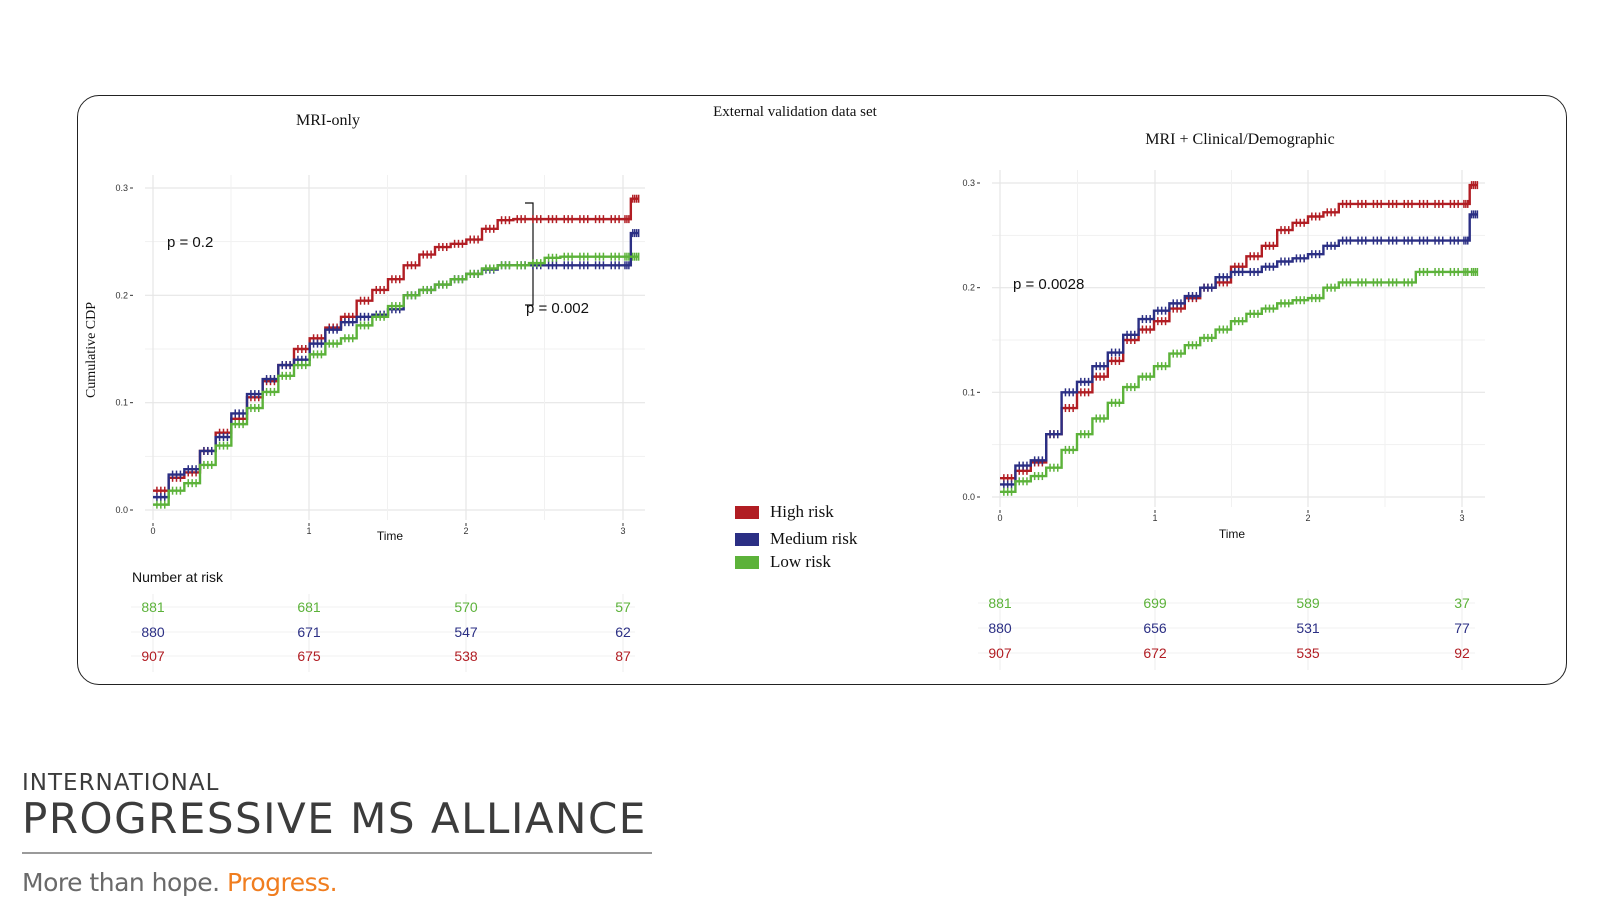  Describe the element at coordinates (190, 242) in the screenshot. I see `p-value-annotation: p = 0.2` at that location.